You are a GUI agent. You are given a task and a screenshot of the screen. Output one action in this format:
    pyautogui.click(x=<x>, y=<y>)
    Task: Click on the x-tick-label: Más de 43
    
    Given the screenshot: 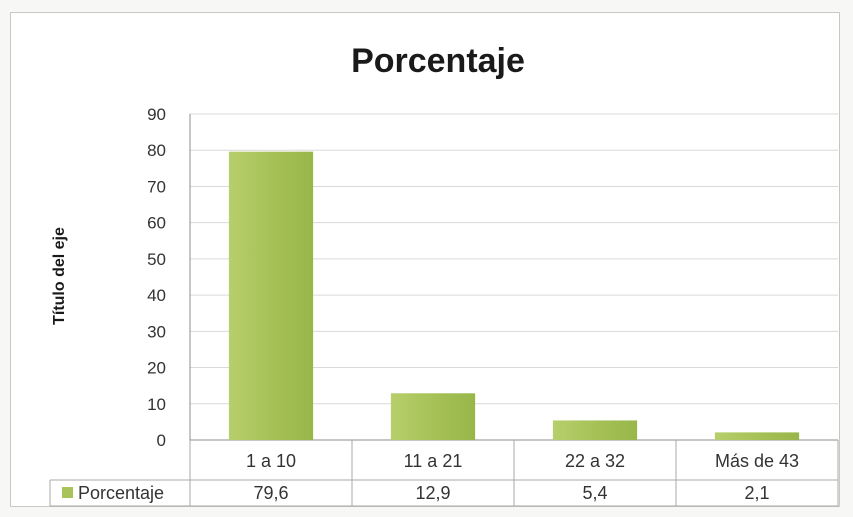 What is the action you would take?
    pyautogui.click(x=757, y=461)
    